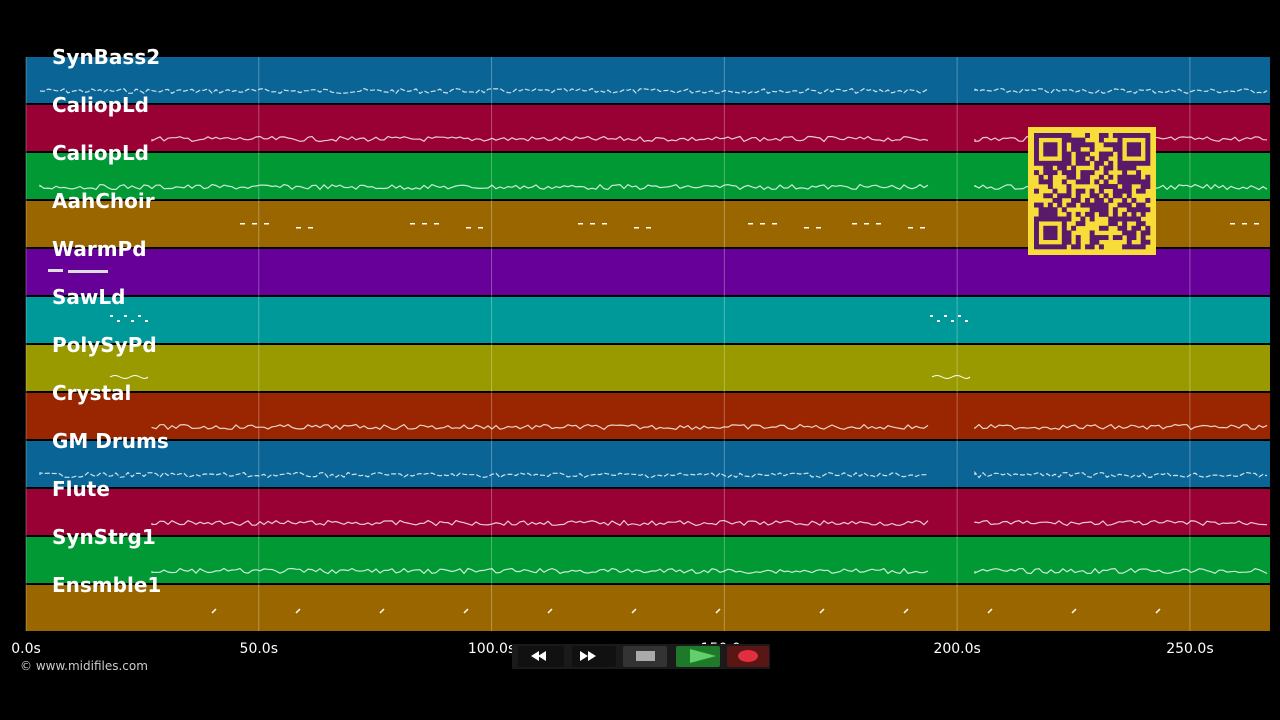  Describe the element at coordinates (110, 441) in the screenshot. I see `track-name: GM Drums` at that location.